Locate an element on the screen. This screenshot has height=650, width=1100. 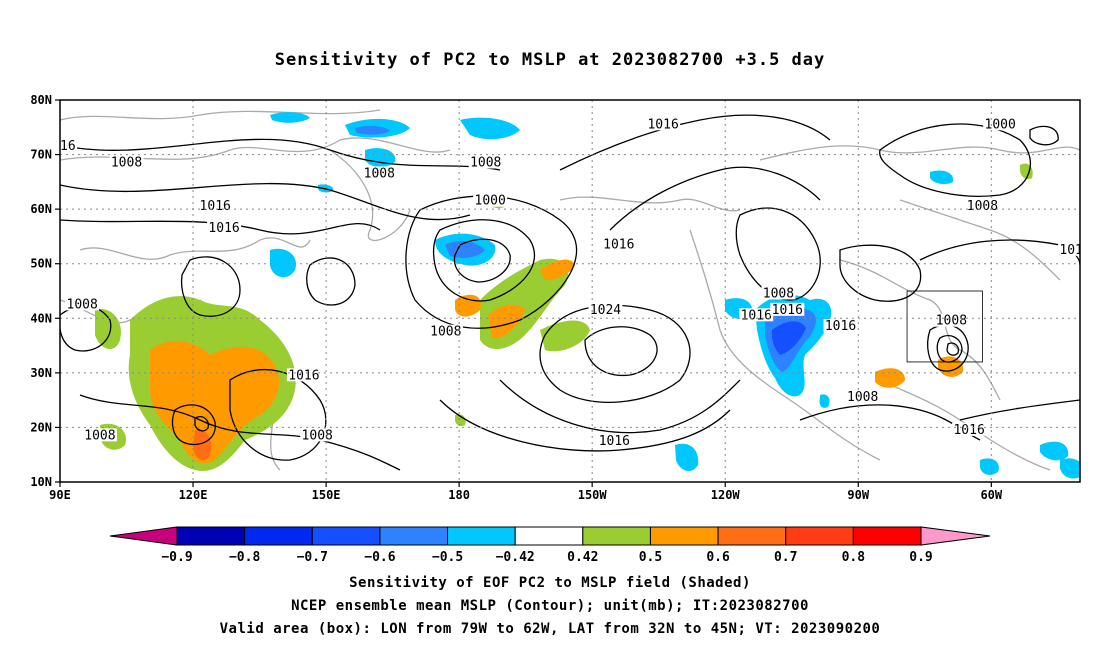
lon-tick-label: 120W is located at coordinates (726, 495).